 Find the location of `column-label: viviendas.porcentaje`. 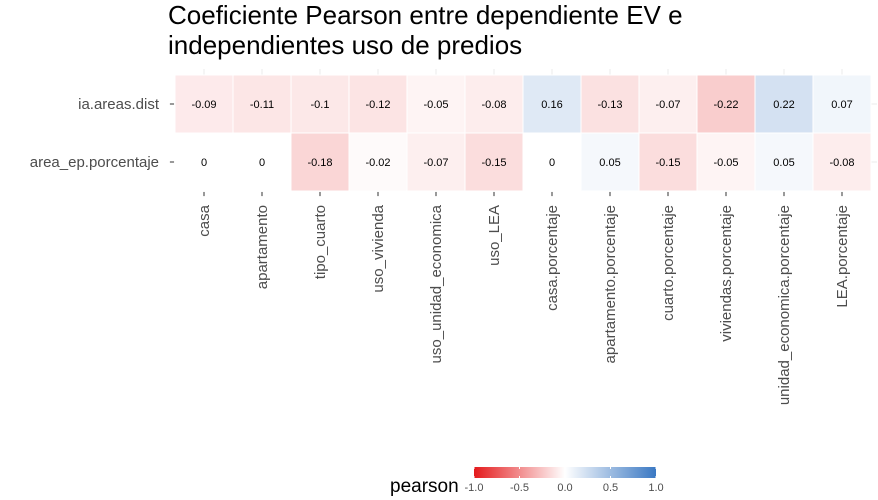

column-label: viviendas.porcentaje is located at coordinates (726, 273).